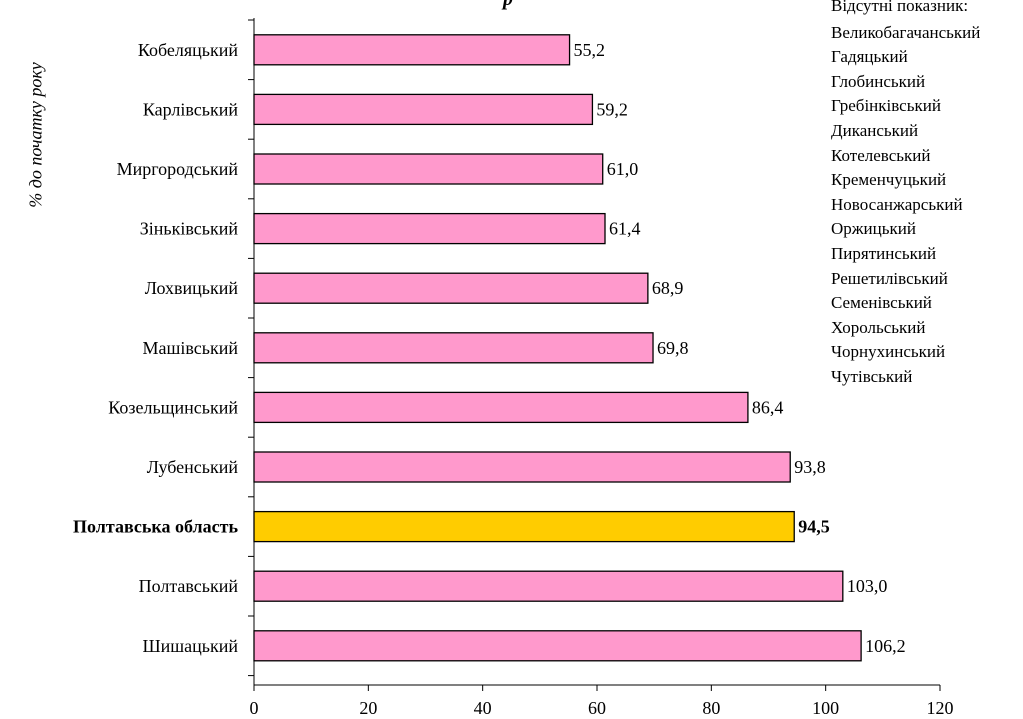  What do you see at coordinates (940, 708) in the screenshot?
I see `x-tick-label: 120` at bounding box center [940, 708].